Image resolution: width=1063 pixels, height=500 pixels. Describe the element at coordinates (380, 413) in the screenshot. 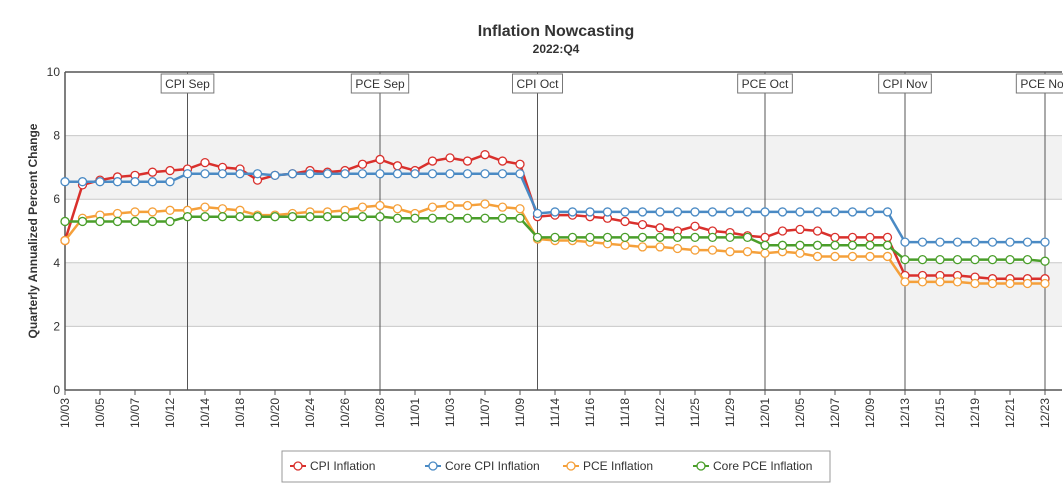

I see `x-tick-label: 10/28` at that location.